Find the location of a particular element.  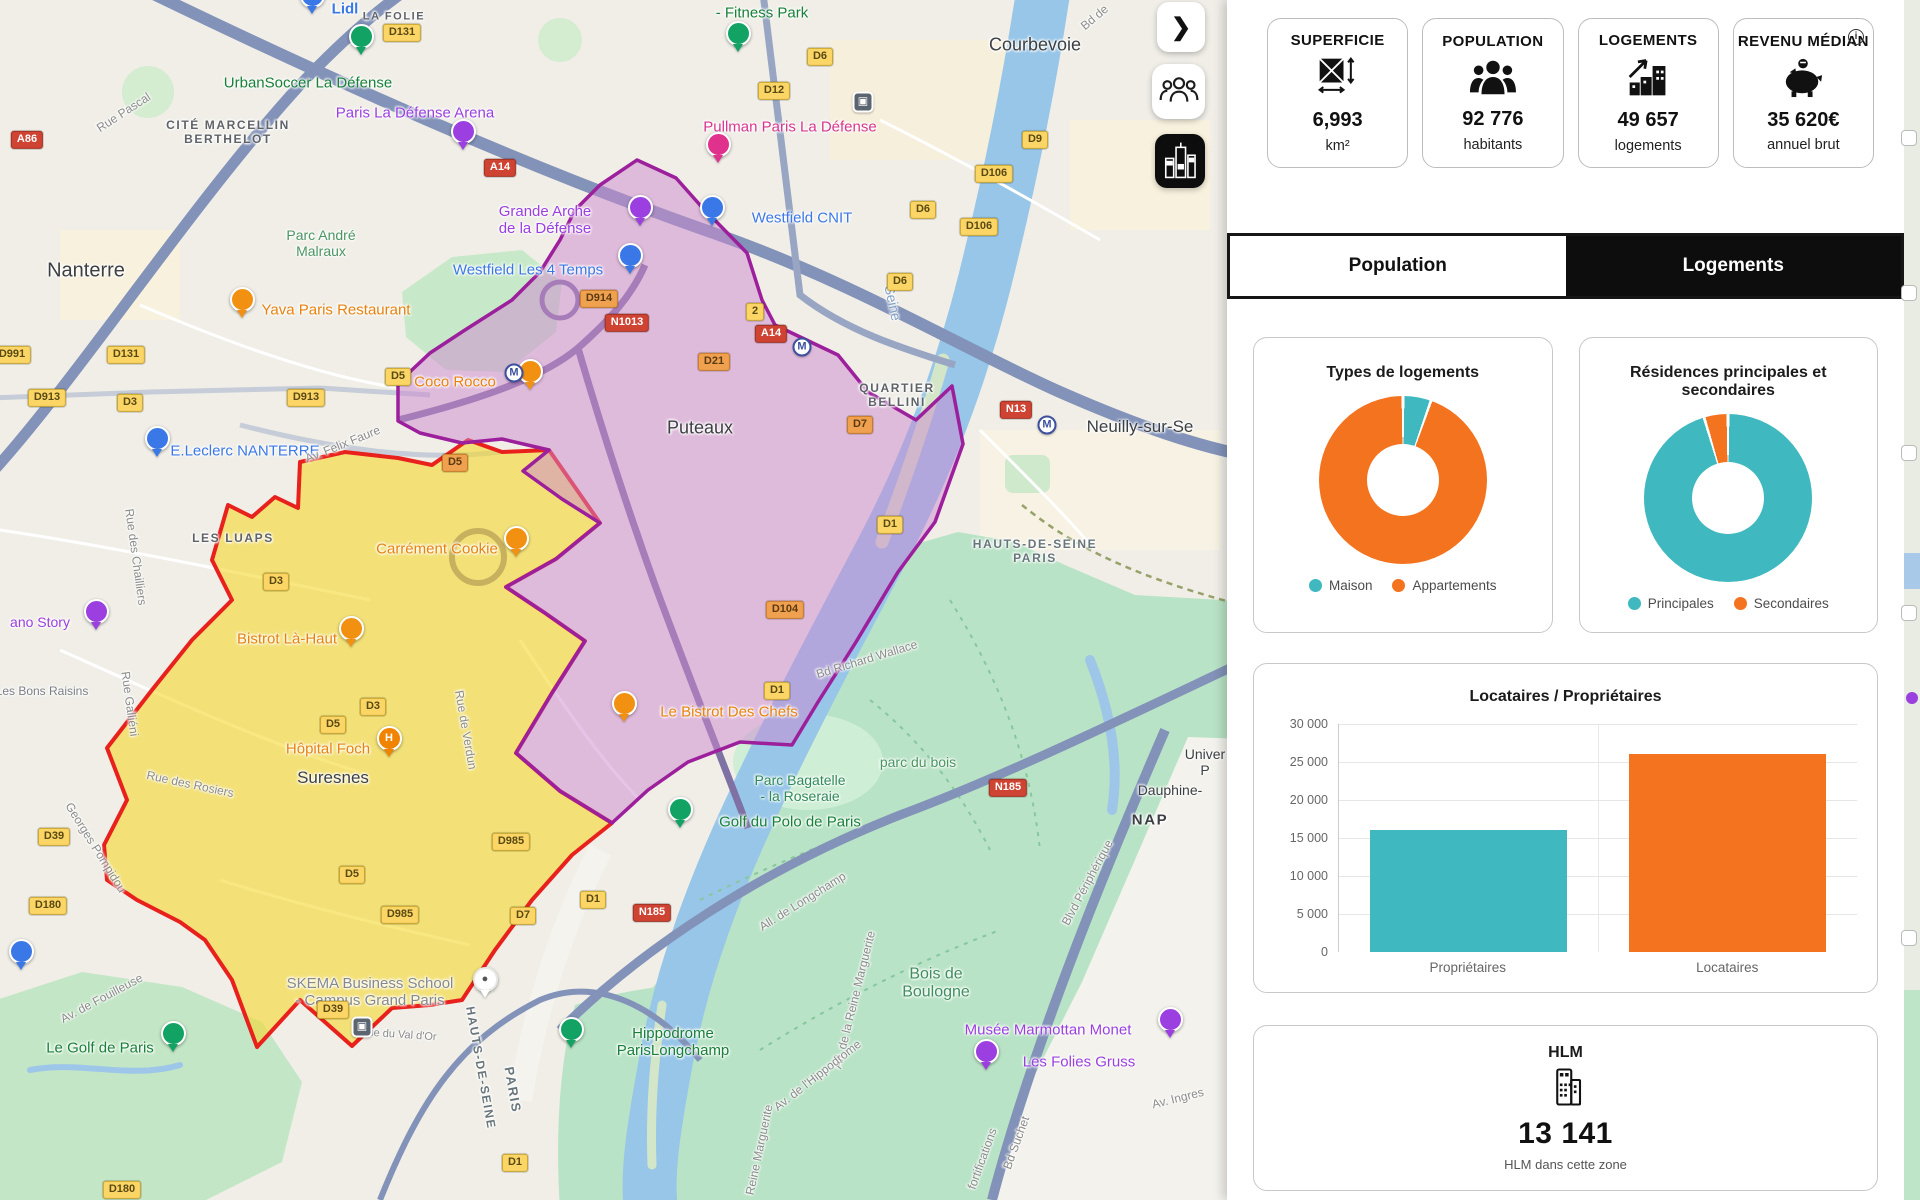

y-tick-label: 15 000 is located at coordinates (1308, 838).